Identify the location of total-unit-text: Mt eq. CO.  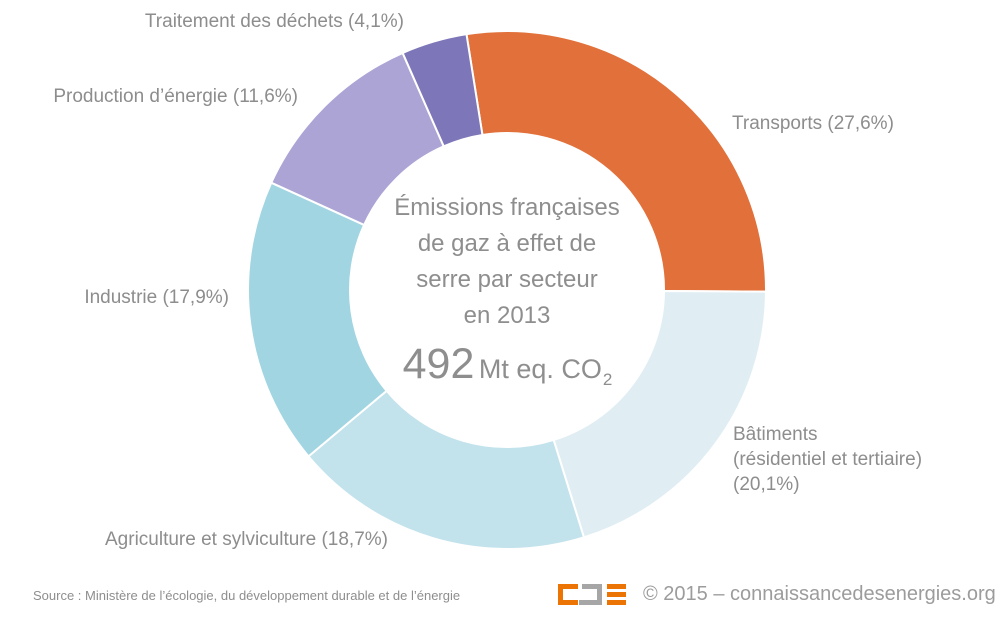
(540, 369).